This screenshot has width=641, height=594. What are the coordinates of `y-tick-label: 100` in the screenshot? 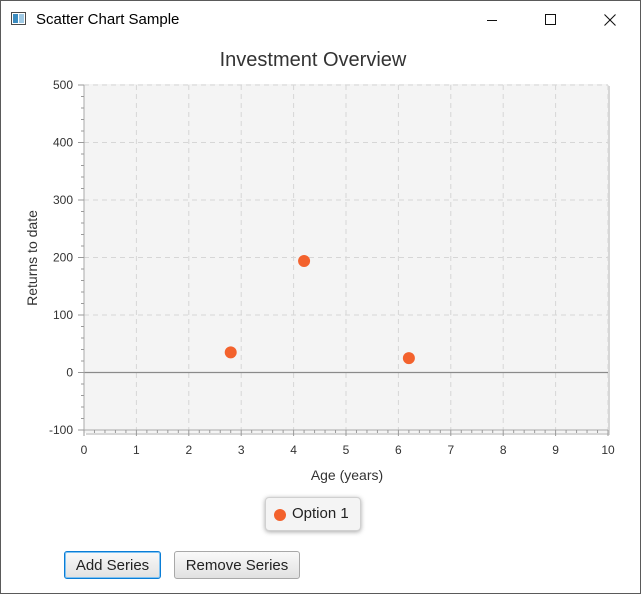 It's located at (63, 315).